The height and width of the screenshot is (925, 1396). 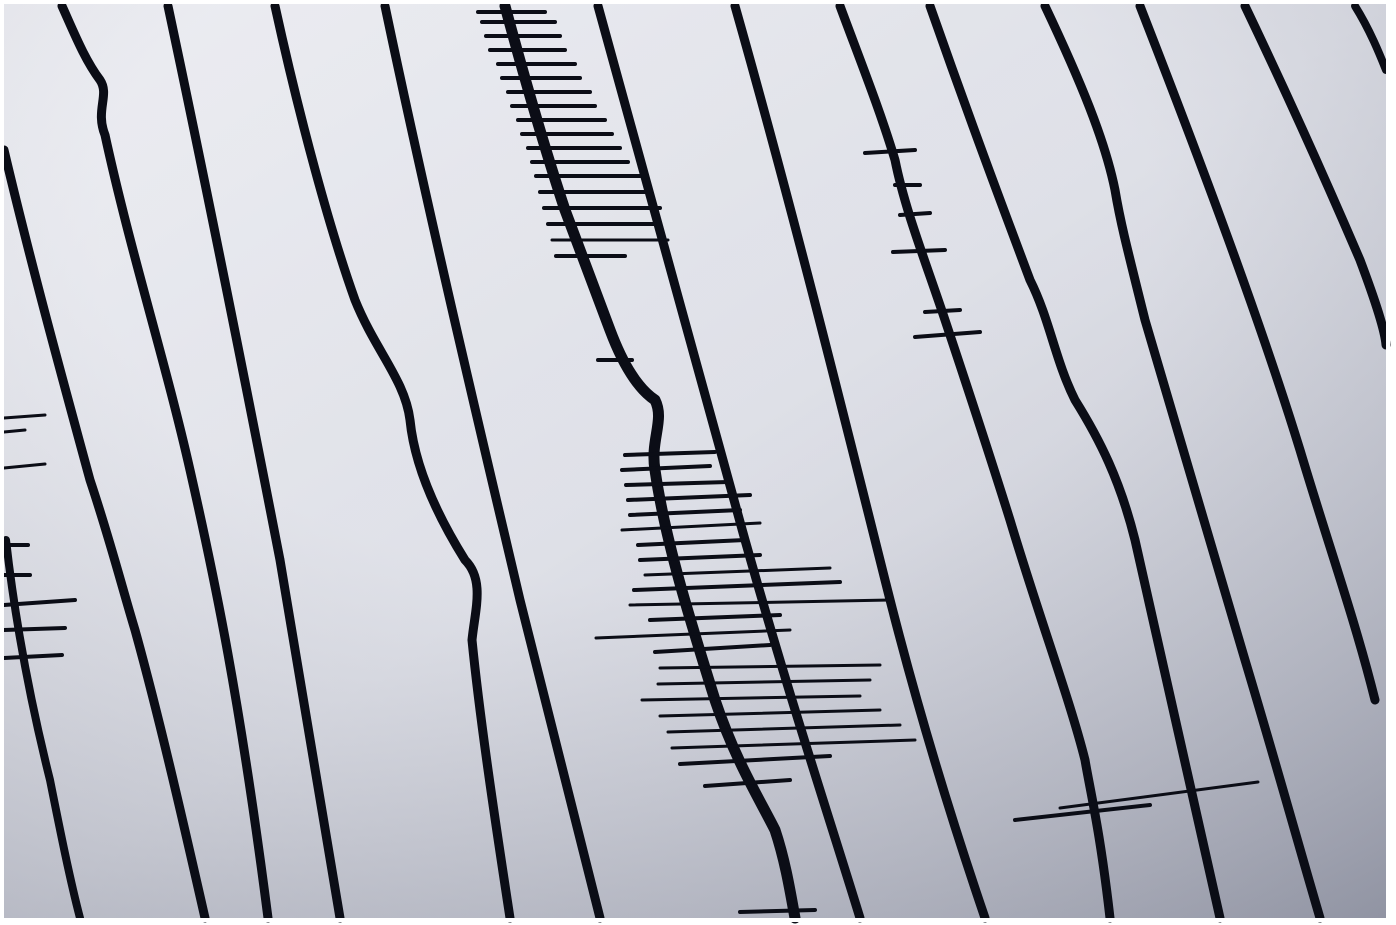 I want to click on seismic-burst-left, so click(x=39, y=536).